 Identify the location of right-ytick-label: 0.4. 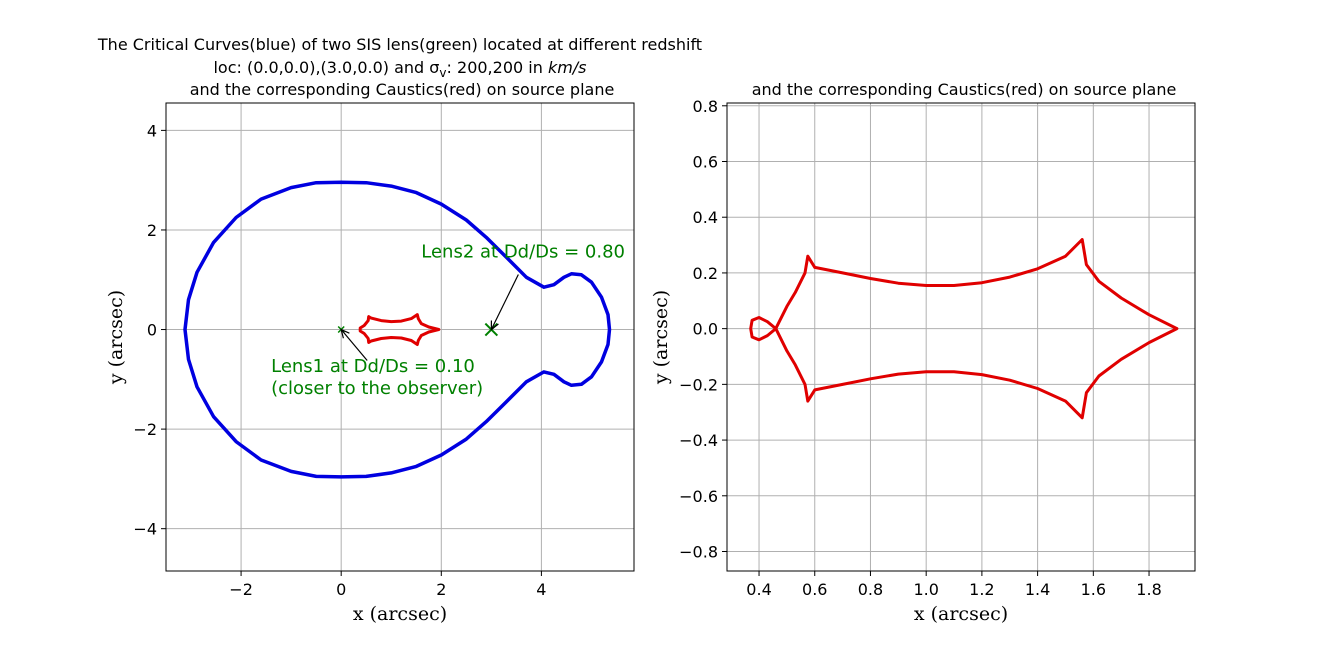
(705, 217).